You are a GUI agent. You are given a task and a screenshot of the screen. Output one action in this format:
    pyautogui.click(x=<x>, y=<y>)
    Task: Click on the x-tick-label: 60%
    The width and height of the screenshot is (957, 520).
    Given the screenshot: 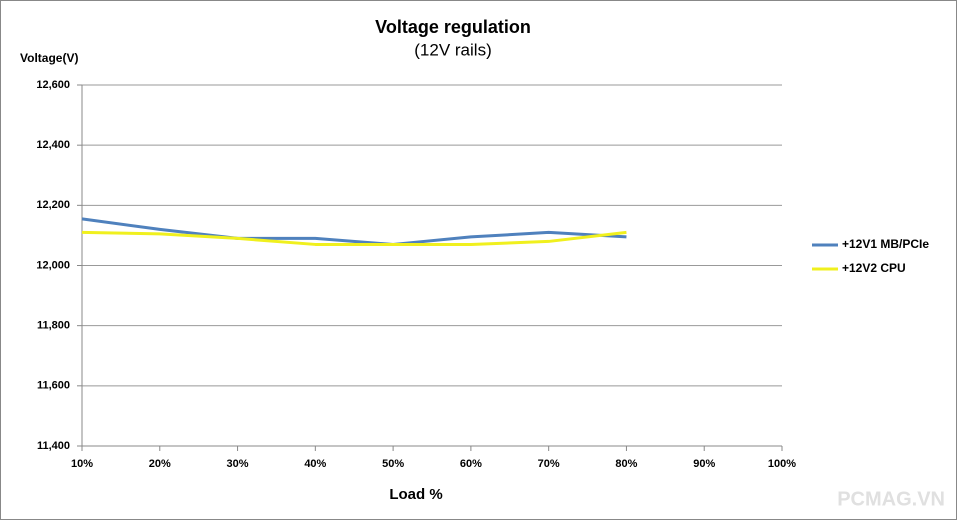 What is the action you would take?
    pyautogui.click(x=471, y=464)
    